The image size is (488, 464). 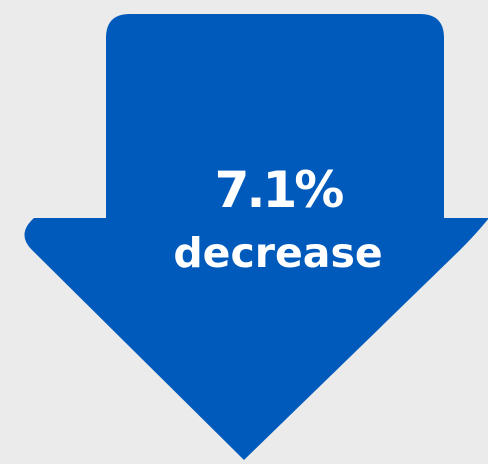 What do you see at coordinates (278, 253) in the screenshot?
I see `change-label: decrease` at bounding box center [278, 253].